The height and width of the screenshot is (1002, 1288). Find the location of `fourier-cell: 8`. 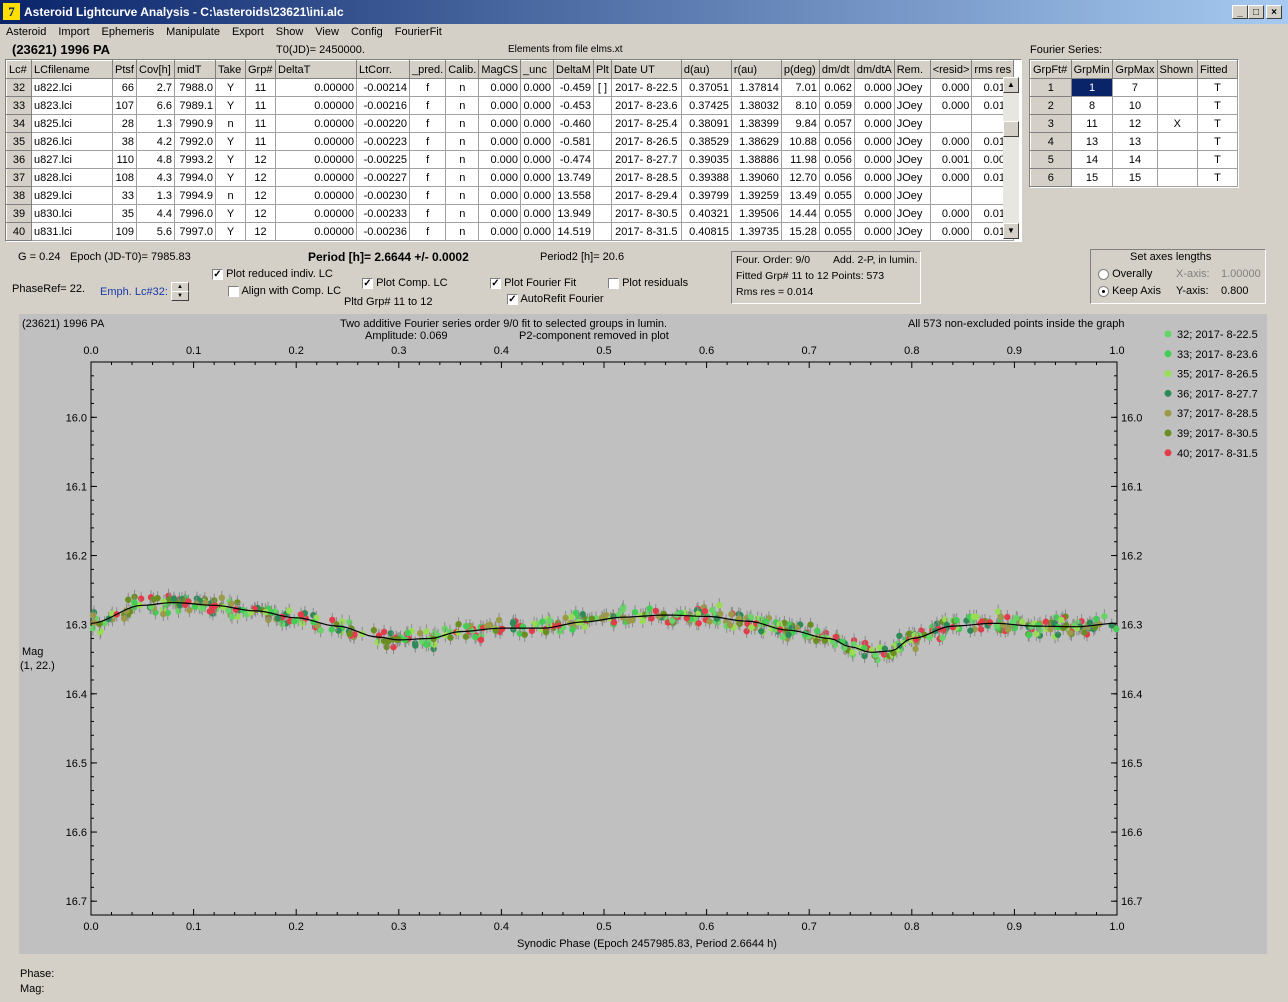

fourier-cell: 8 is located at coordinates (1092, 105).